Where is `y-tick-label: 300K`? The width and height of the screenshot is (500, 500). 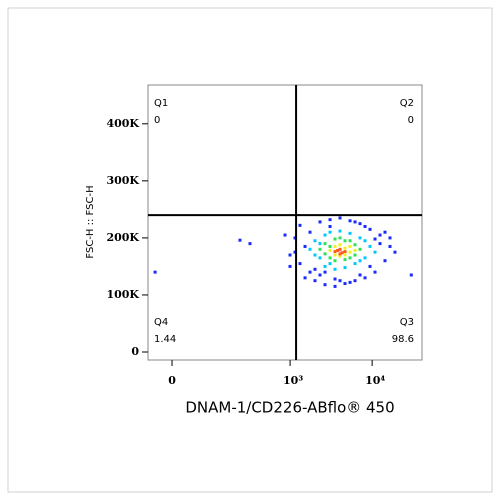
y-tick-label: 300K is located at coordinates (122, 180).